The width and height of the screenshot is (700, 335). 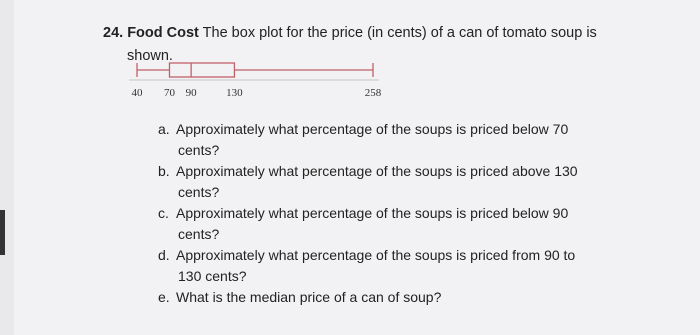 What do you see at coordinates (164, 255) in the screenshot?
I see `question-label: d.` at bounding box center [164, 255].